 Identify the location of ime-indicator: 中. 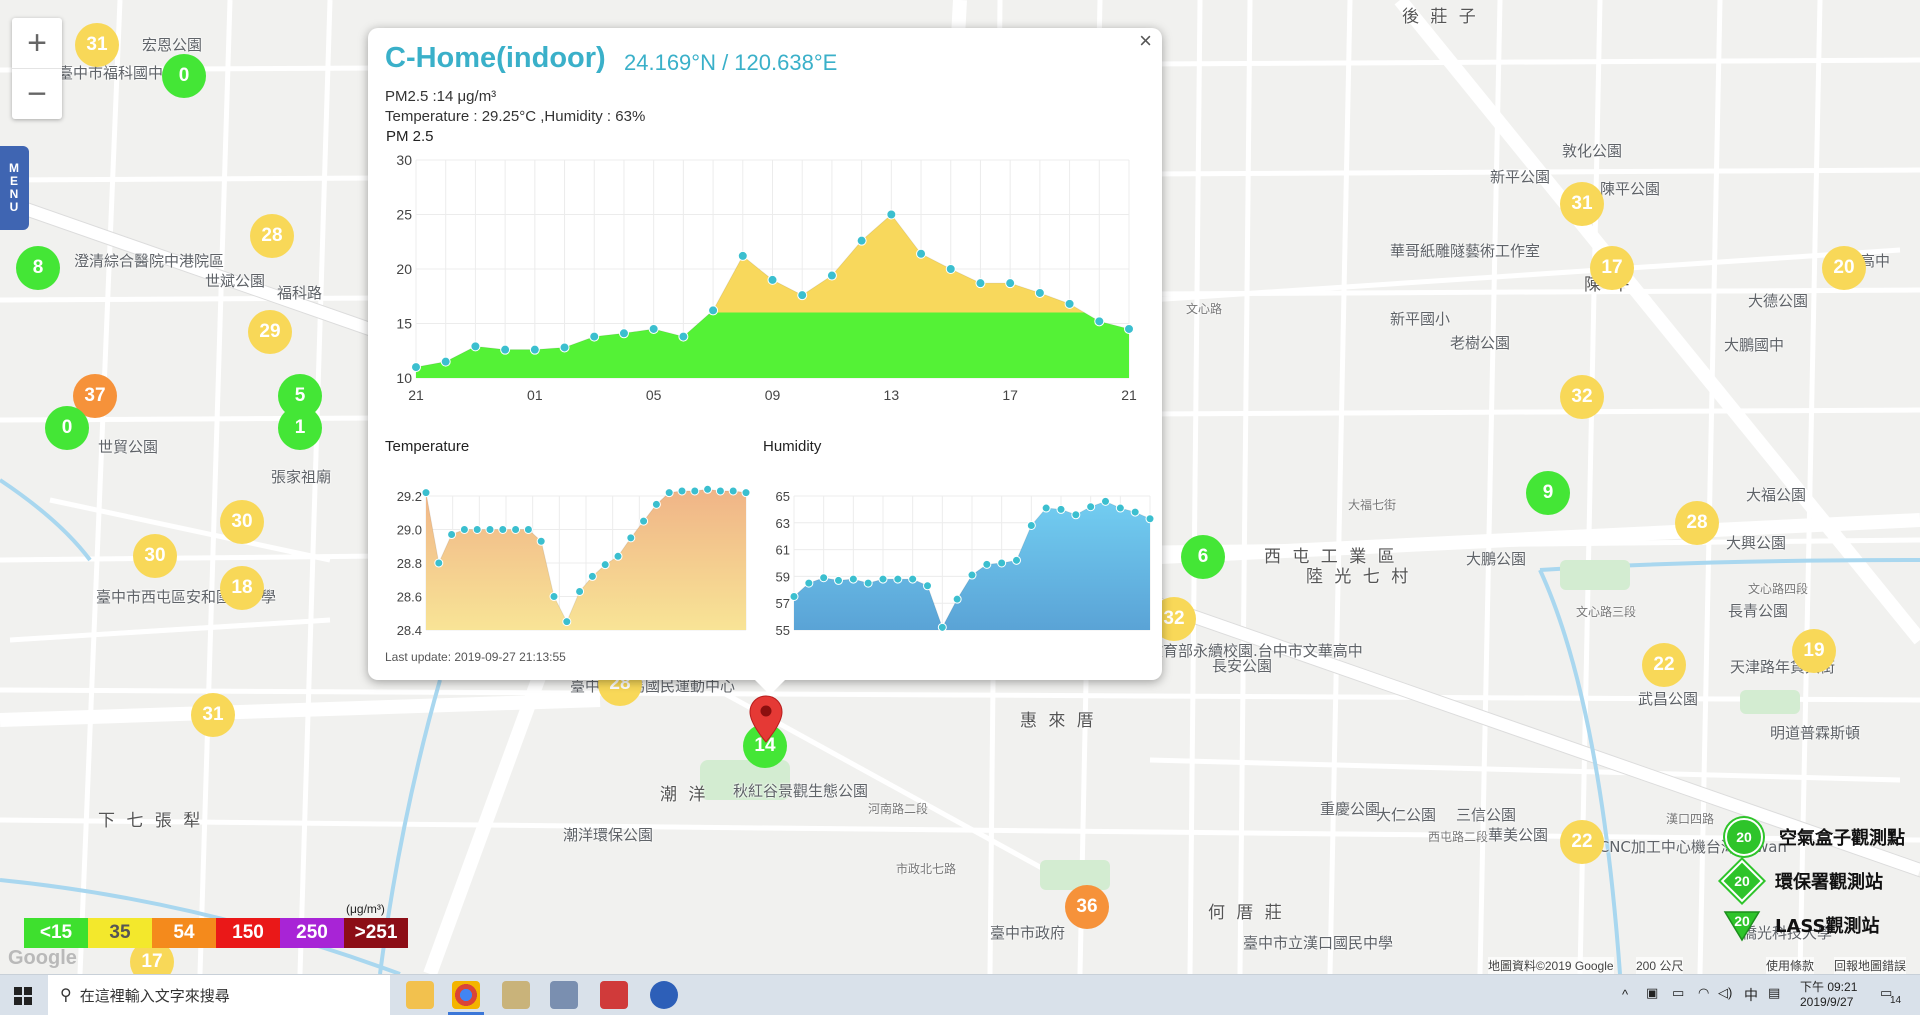
(1751, 995).